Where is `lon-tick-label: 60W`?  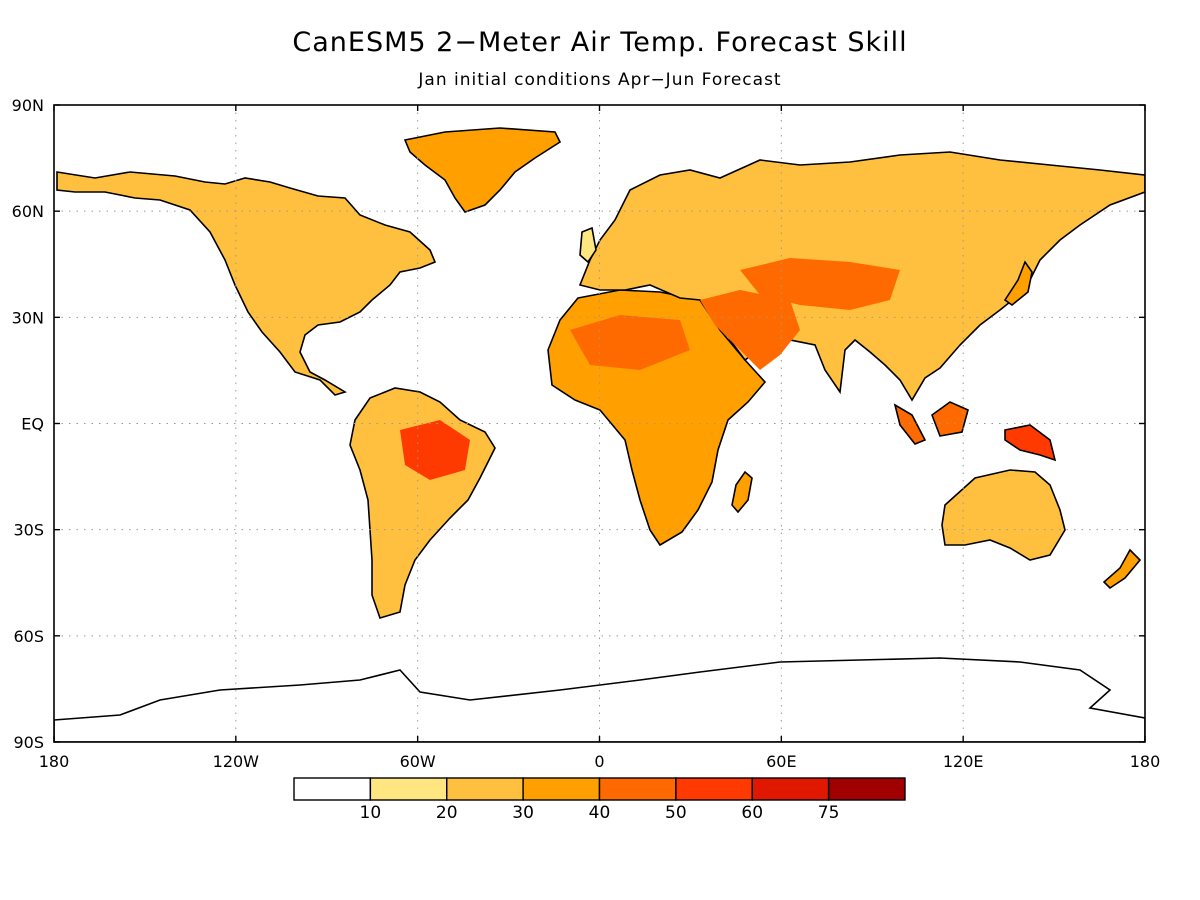 lon-tick-label: 60W is located at coordinates (418, 761).